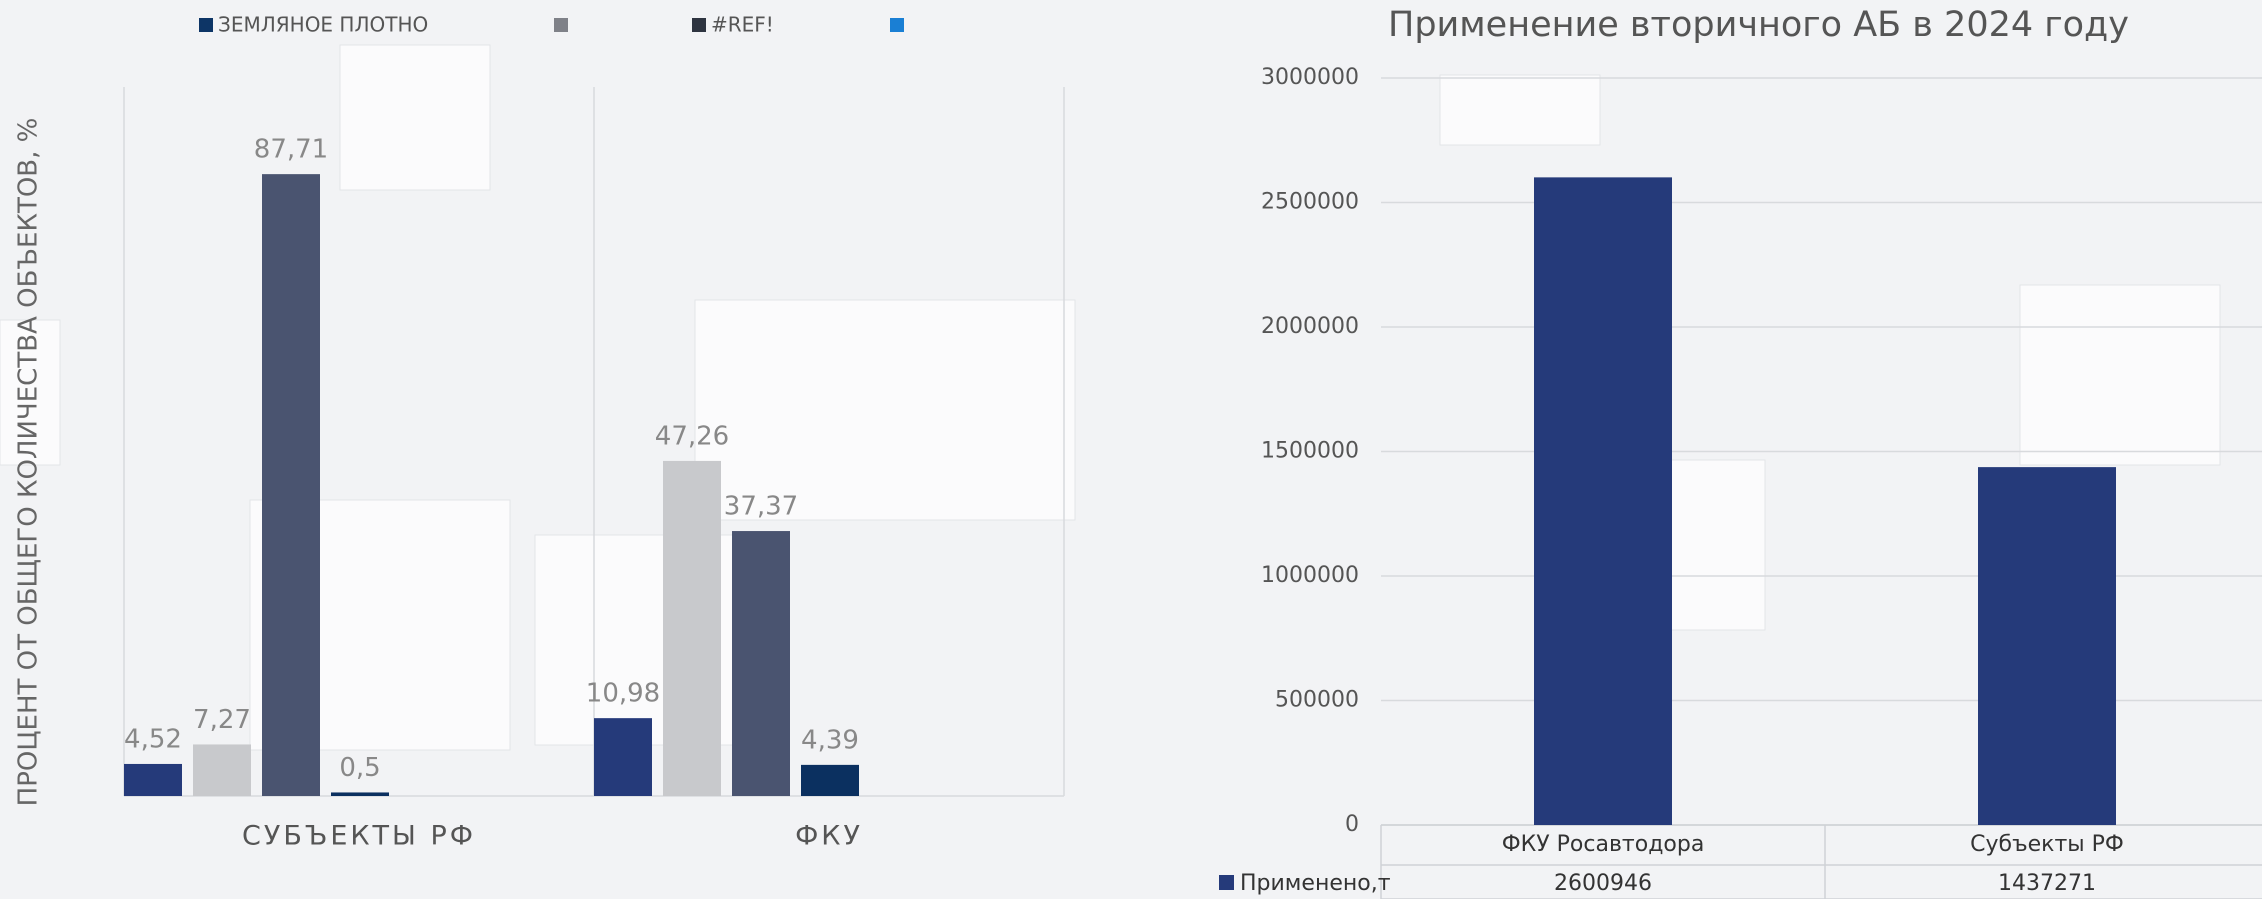 The image size is (2262, 899). I want to click on y-tick-label: 0, so click(1352, 824).